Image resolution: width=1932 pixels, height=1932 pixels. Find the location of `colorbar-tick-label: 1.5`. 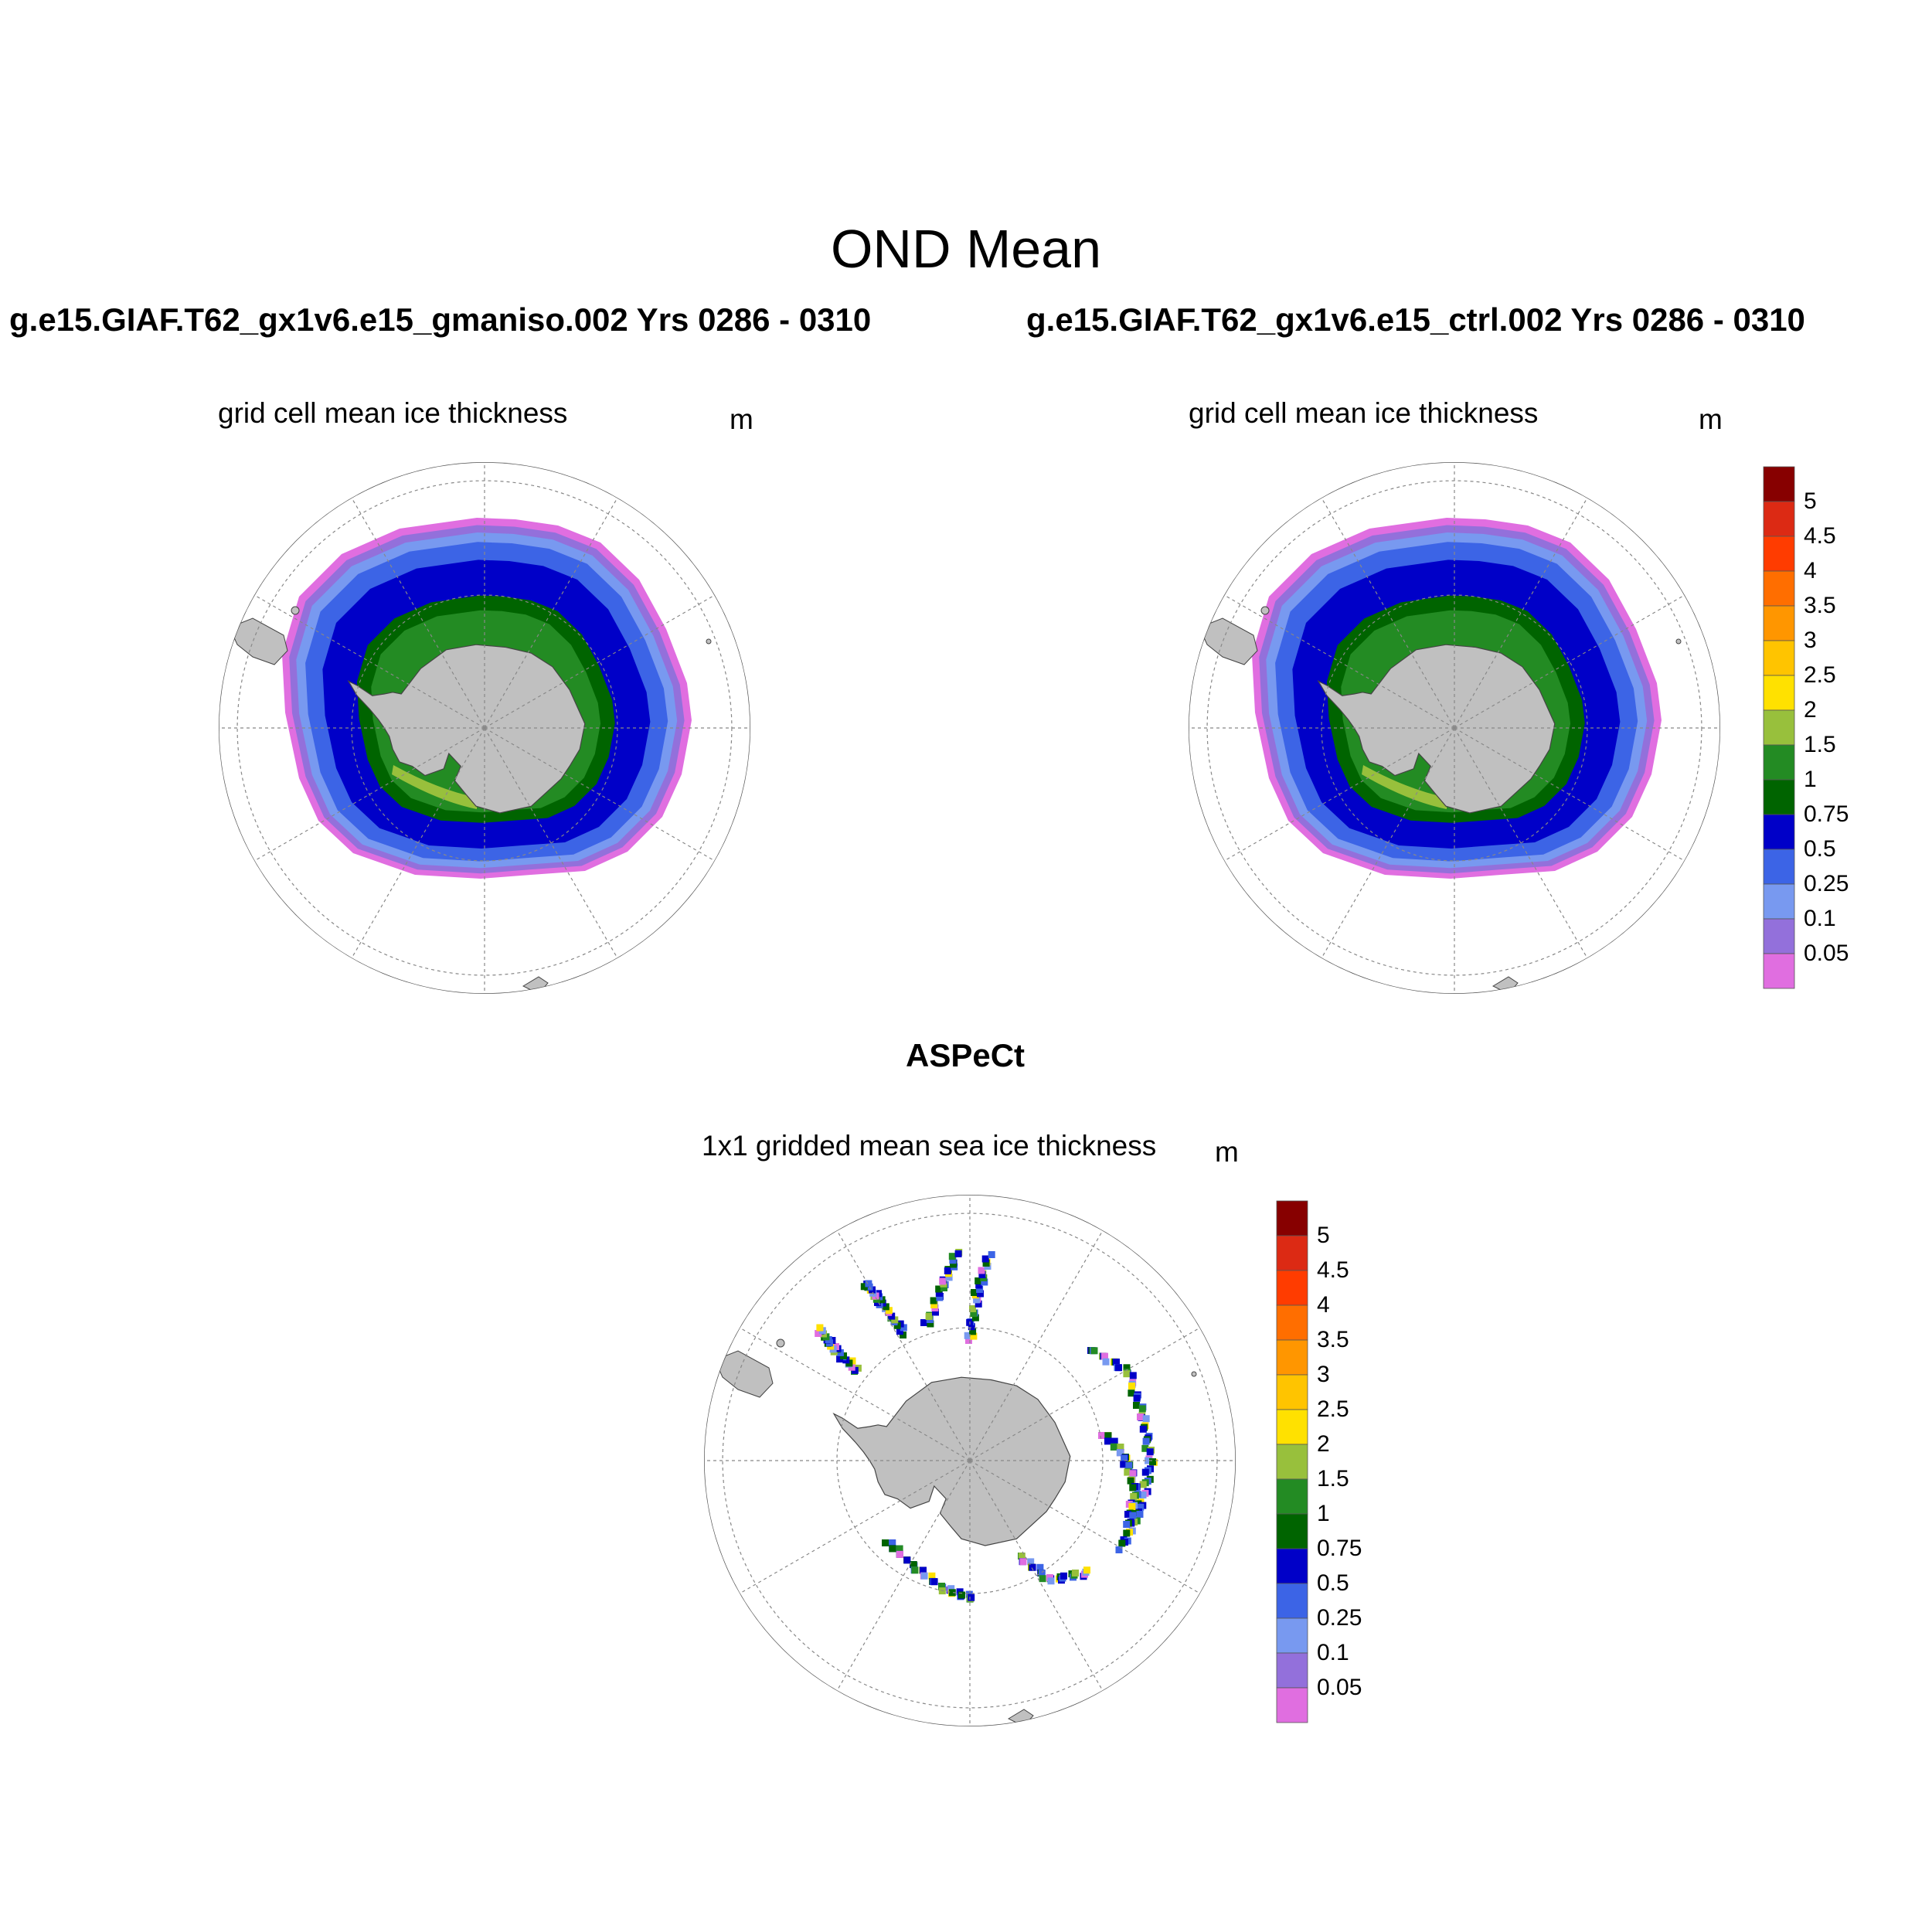

colorbar-tick-label: 1.5 is located at coordinates (1820, 745).